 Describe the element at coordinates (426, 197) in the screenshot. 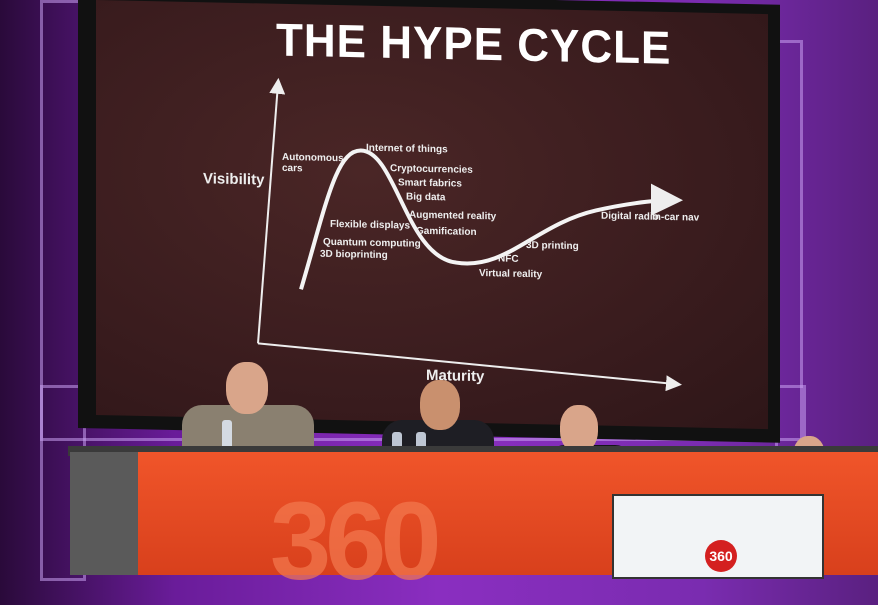

I see `curve-label: Big data` at that location.